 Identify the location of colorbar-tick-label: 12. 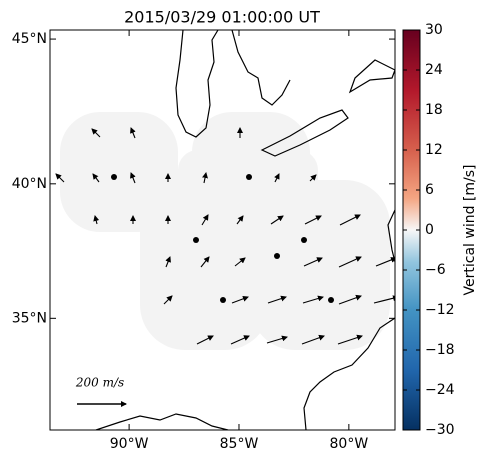
(434, 150).